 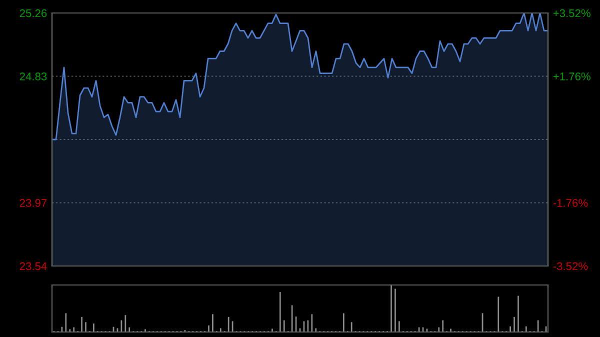 What do you see at coordinates (33, 203) in the screenshot?
I see `y-tick-label: 23.97` at bounding box center [33, 203].